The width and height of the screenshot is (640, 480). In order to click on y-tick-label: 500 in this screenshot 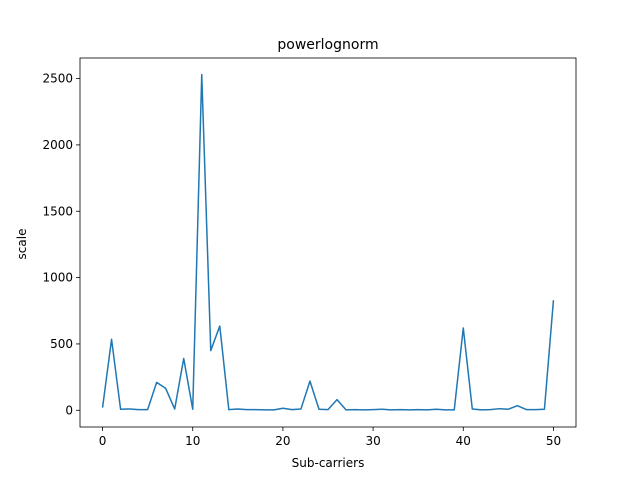, I will do `click(61, 344)`.